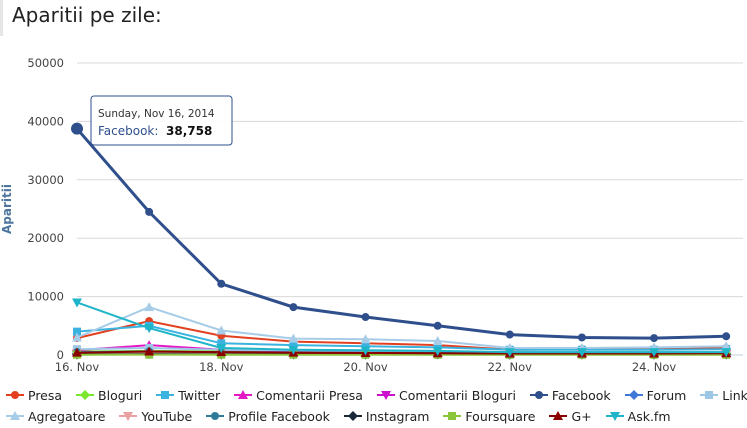 This screenshot has height=428, width=747. I want to click on y-tick-label: 30000, so click(45, 180).